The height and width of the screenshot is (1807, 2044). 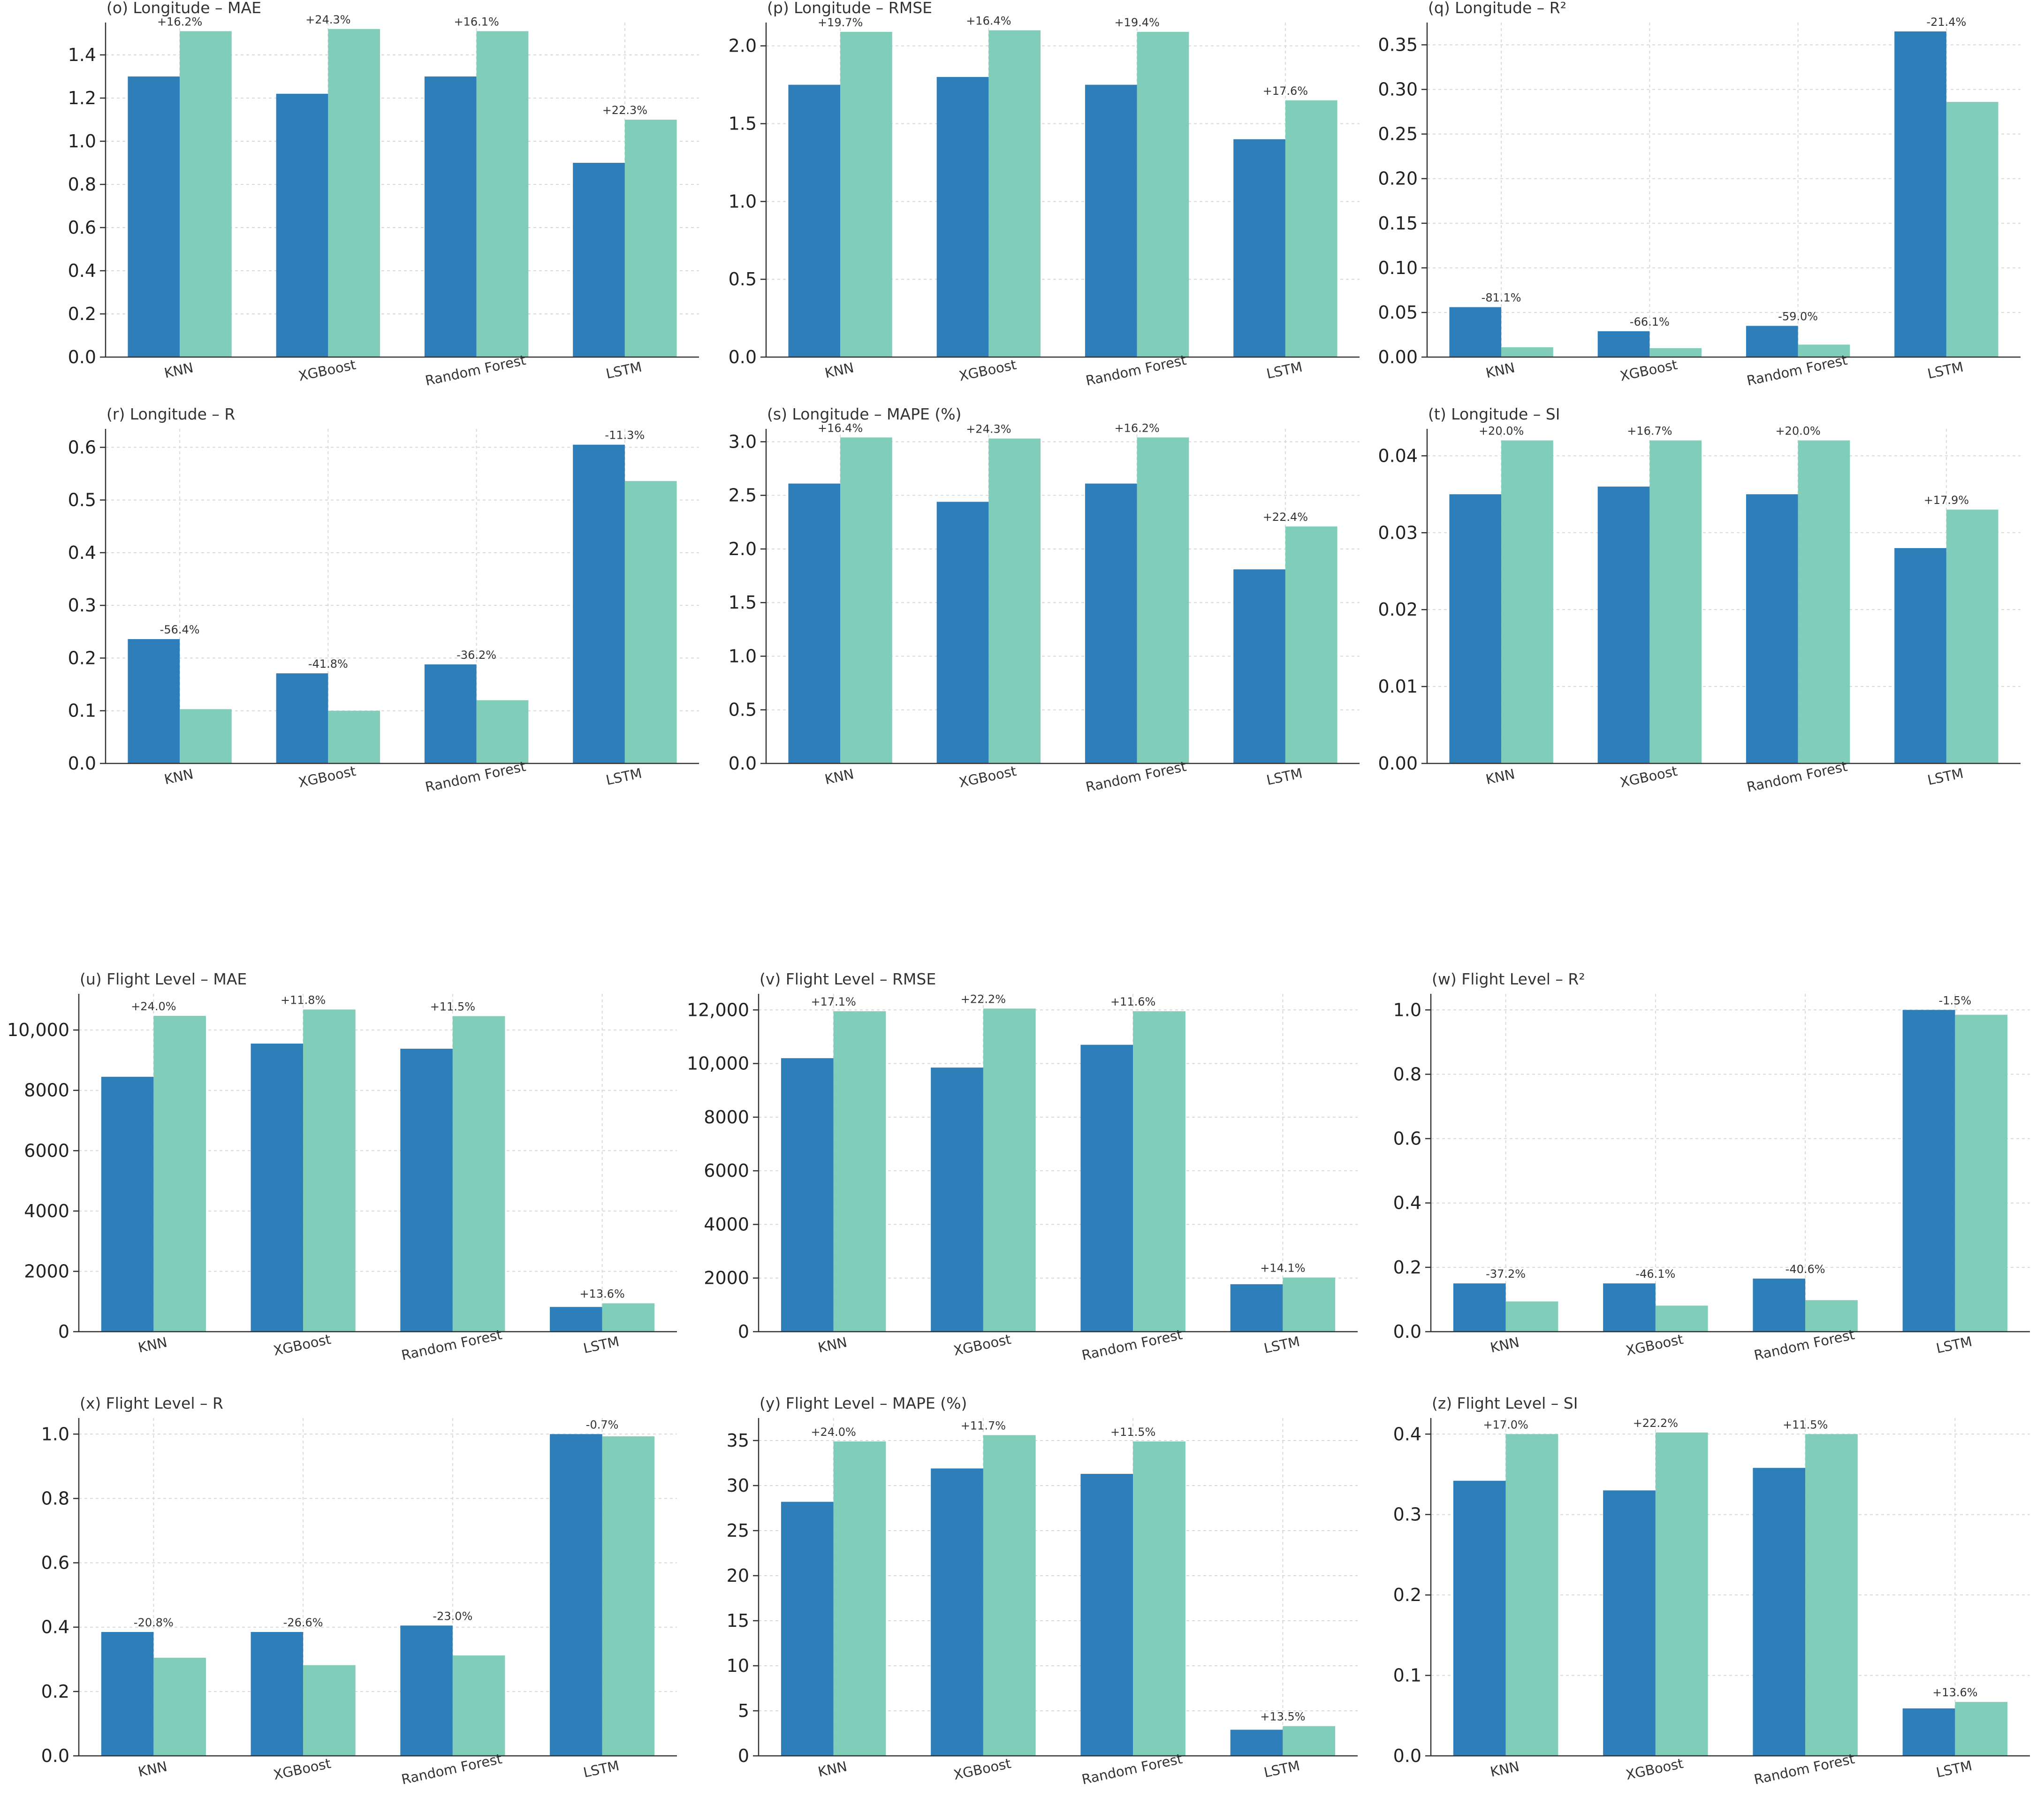 I want to click on y-tick-label: 2.0, so click(x=743, y=549).